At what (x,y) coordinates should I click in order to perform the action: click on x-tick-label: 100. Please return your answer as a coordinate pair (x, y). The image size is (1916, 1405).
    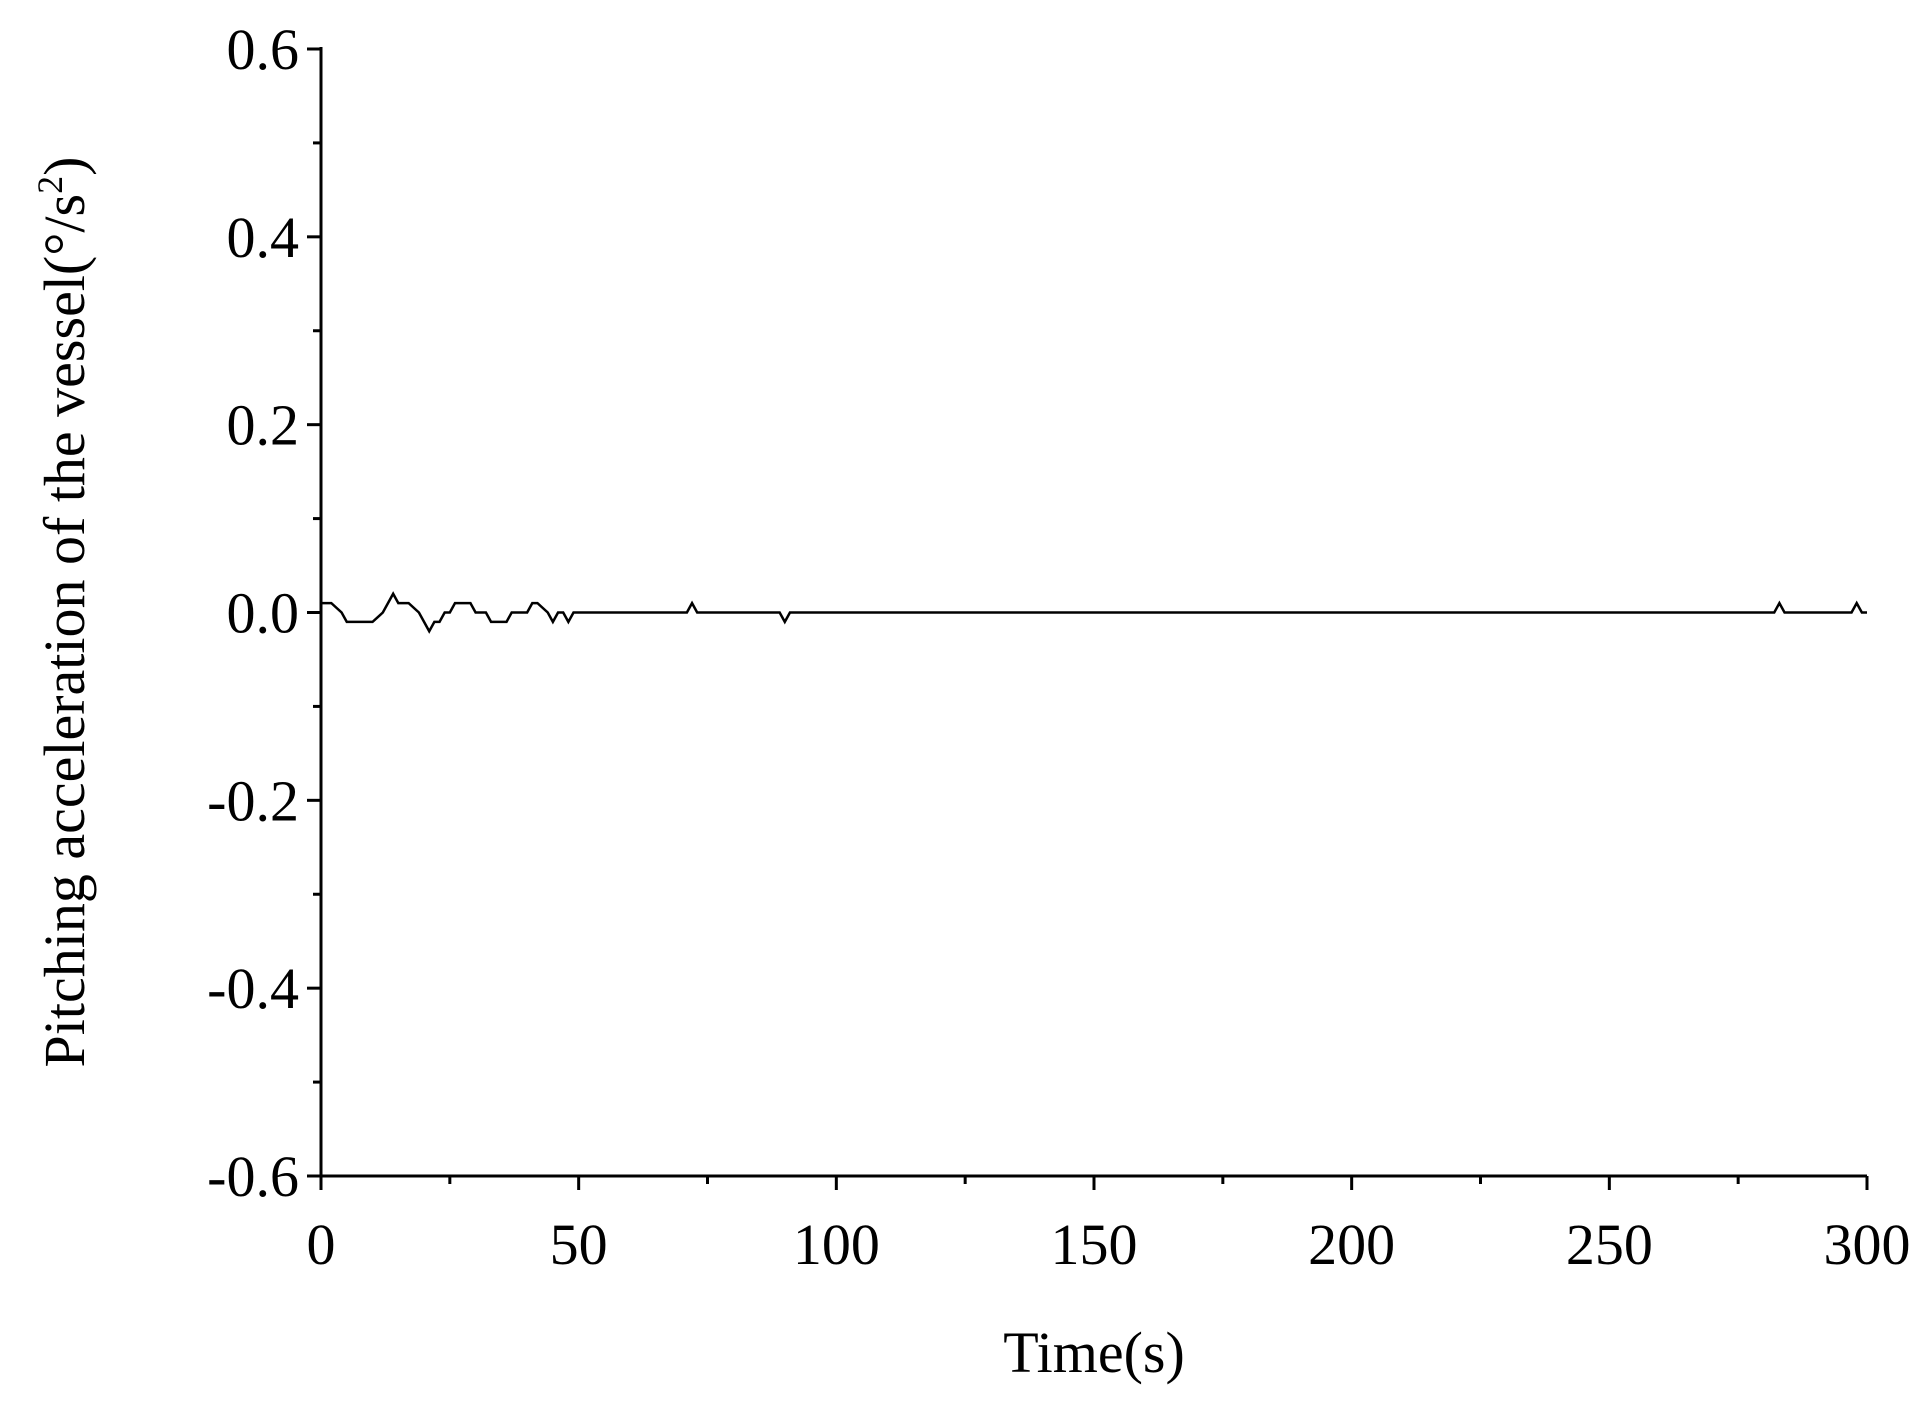
    Looking at the image, I should click on (836, 1244).